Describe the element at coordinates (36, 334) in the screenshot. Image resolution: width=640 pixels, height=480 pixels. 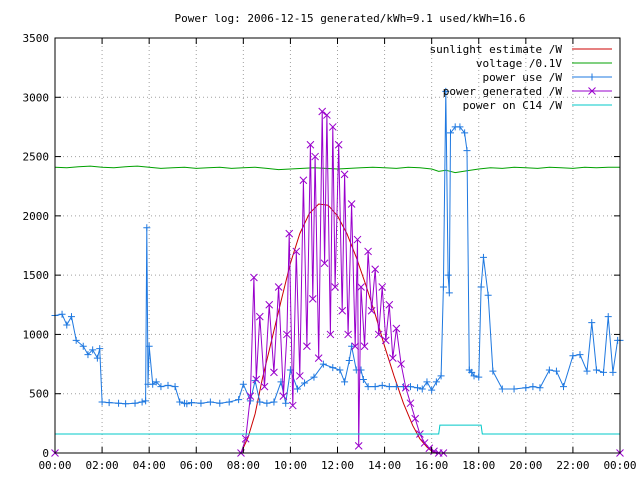
I see `y-tick-label: 1000` at that location.